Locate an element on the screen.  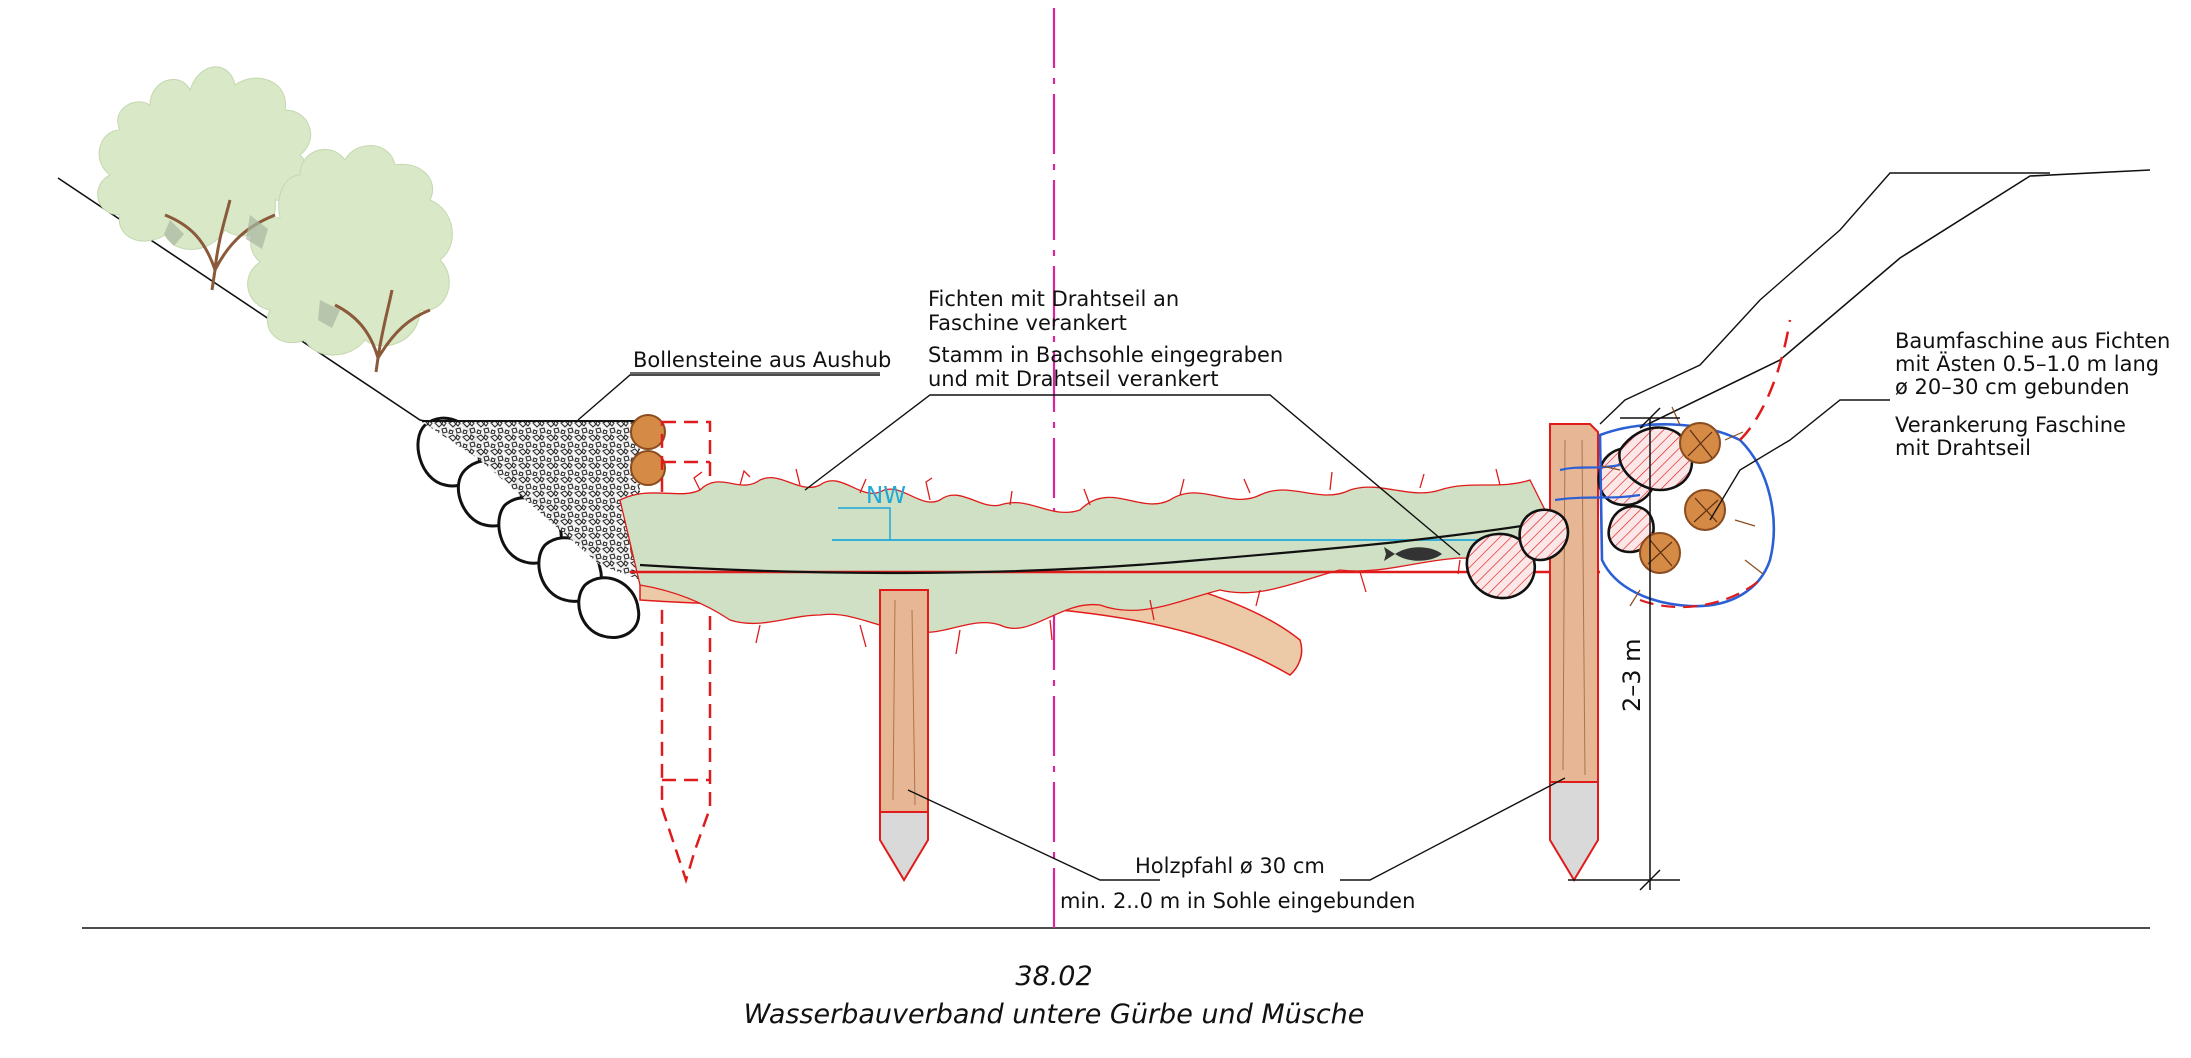
label-stamm-line2: und mit Drahtseil verankert is located at coordinates (1073, 379).